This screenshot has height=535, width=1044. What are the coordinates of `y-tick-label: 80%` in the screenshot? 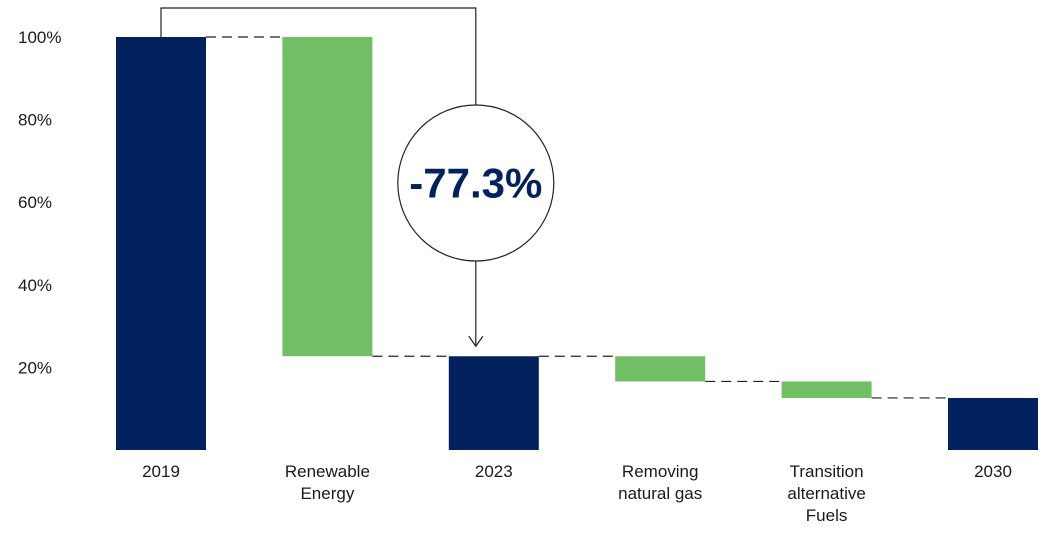 It's located at (35, 120).